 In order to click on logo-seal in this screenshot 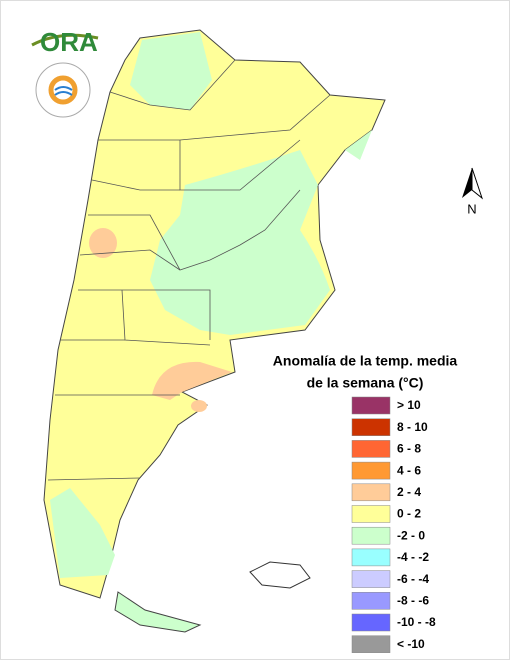, I will do `click(63, 90)`.